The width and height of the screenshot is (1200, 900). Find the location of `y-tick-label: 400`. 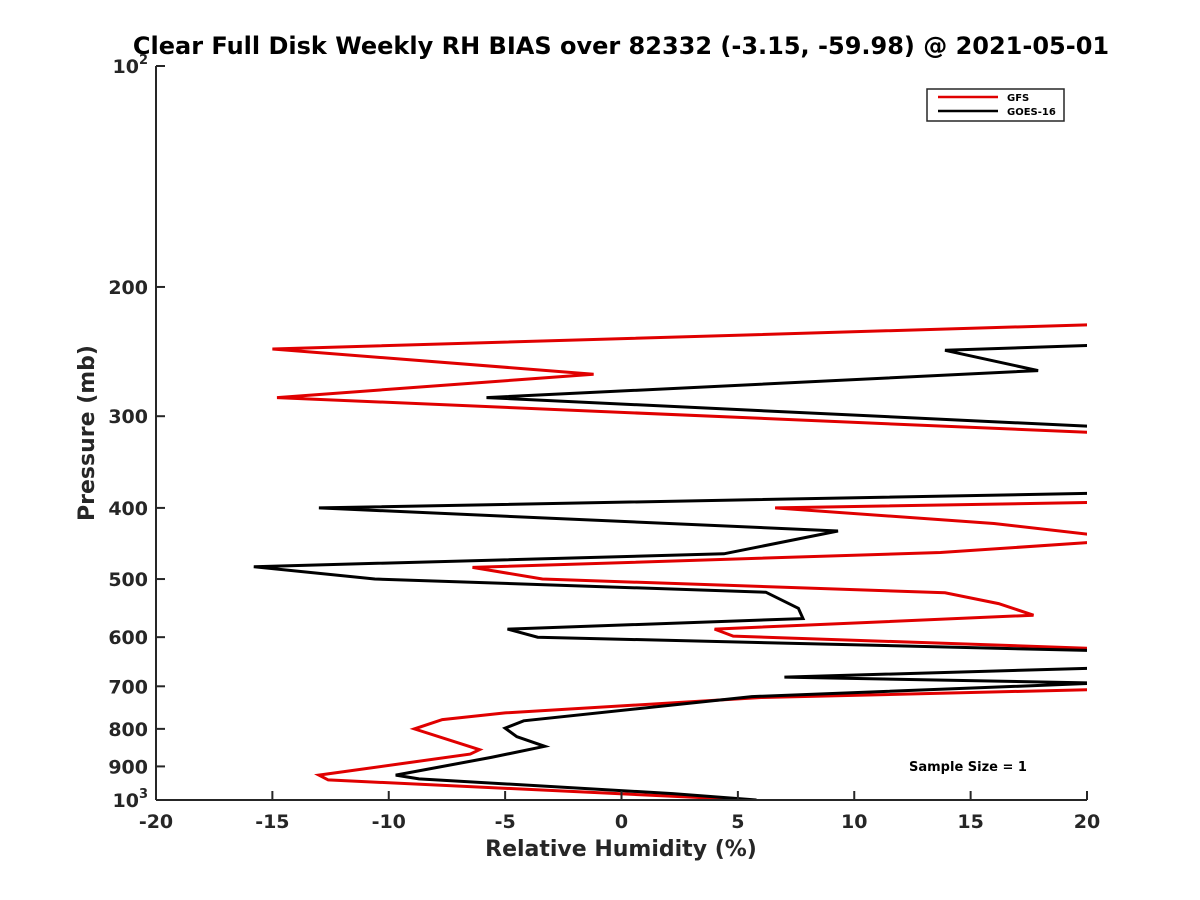

y-tick-label: 400 is located at coordinates (128, 509).